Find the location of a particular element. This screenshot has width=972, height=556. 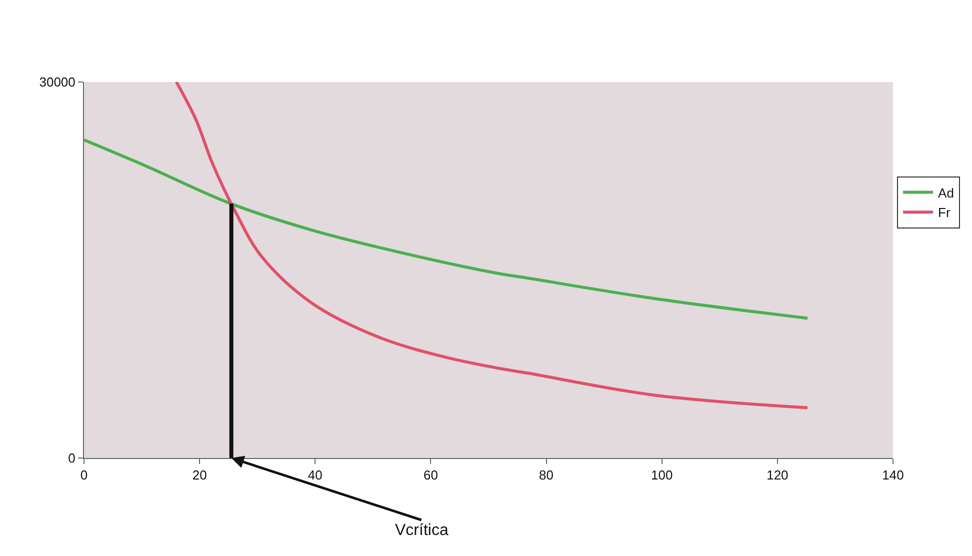

x-tick-label: 40 is located at coordinates (315, 475).